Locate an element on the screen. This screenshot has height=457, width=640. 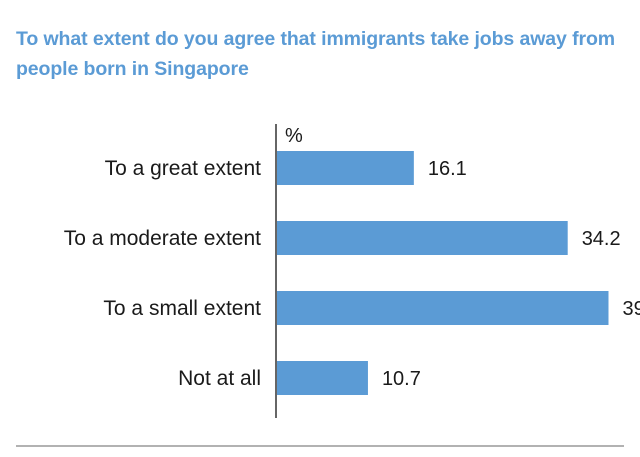
value-label-1: 34.2 is located at coordinates (601, 239).